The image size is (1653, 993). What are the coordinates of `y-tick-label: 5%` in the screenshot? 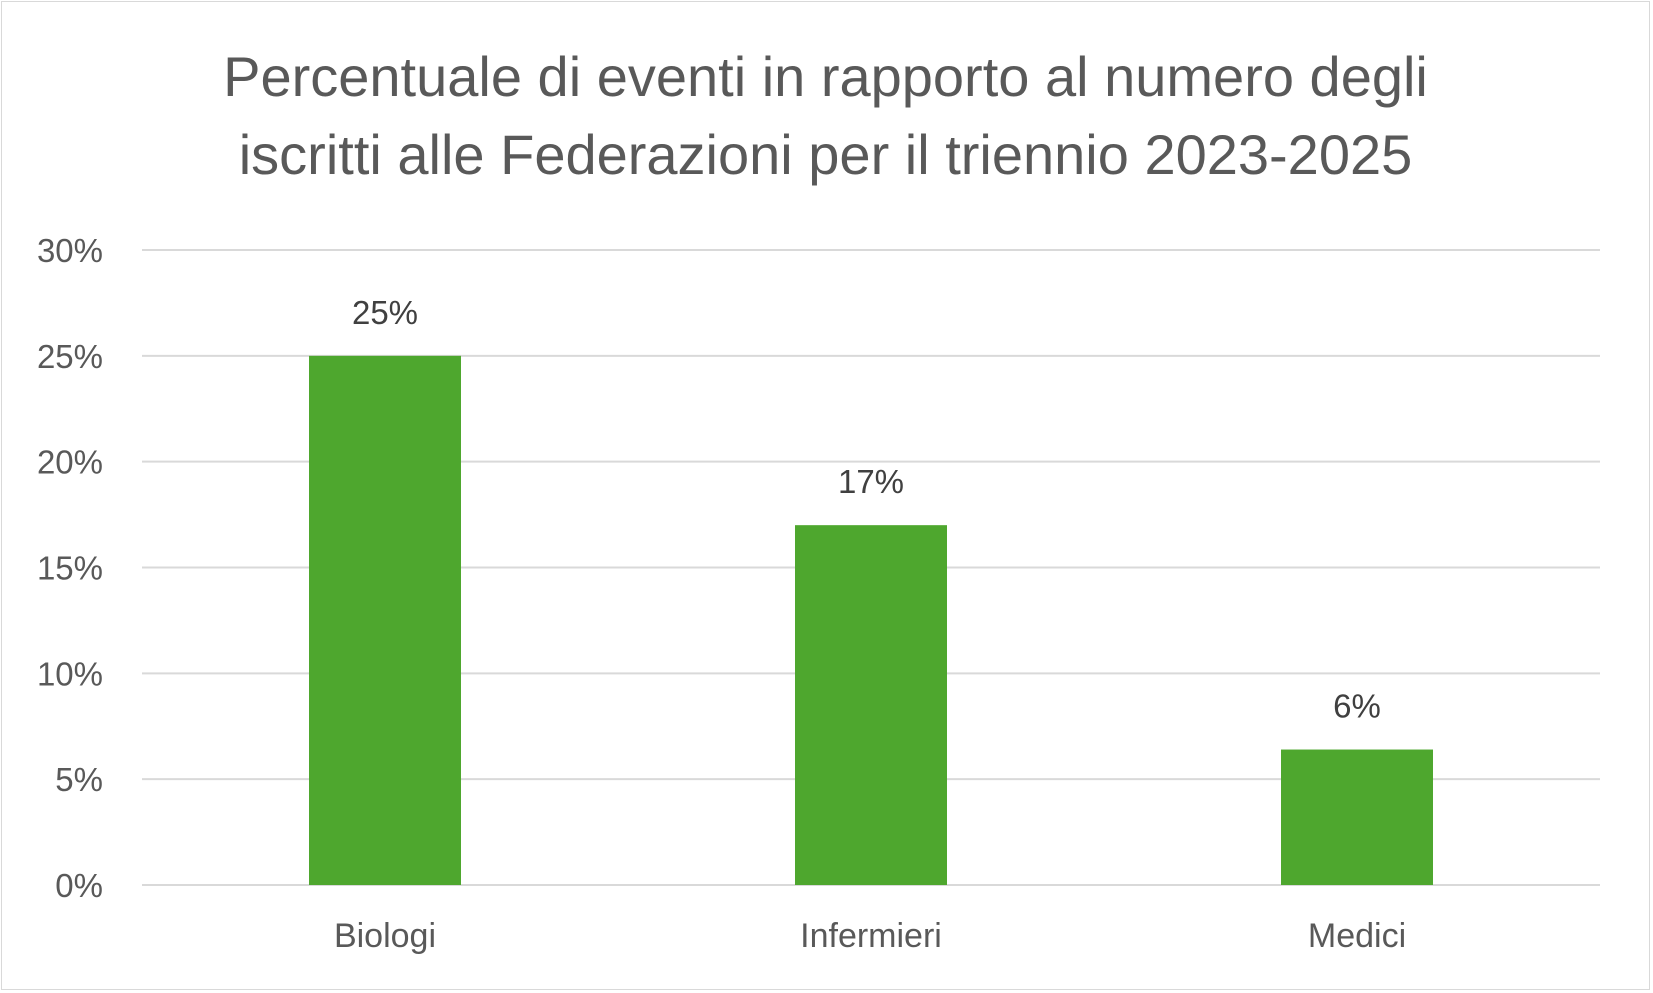 It's located at (79, 779).